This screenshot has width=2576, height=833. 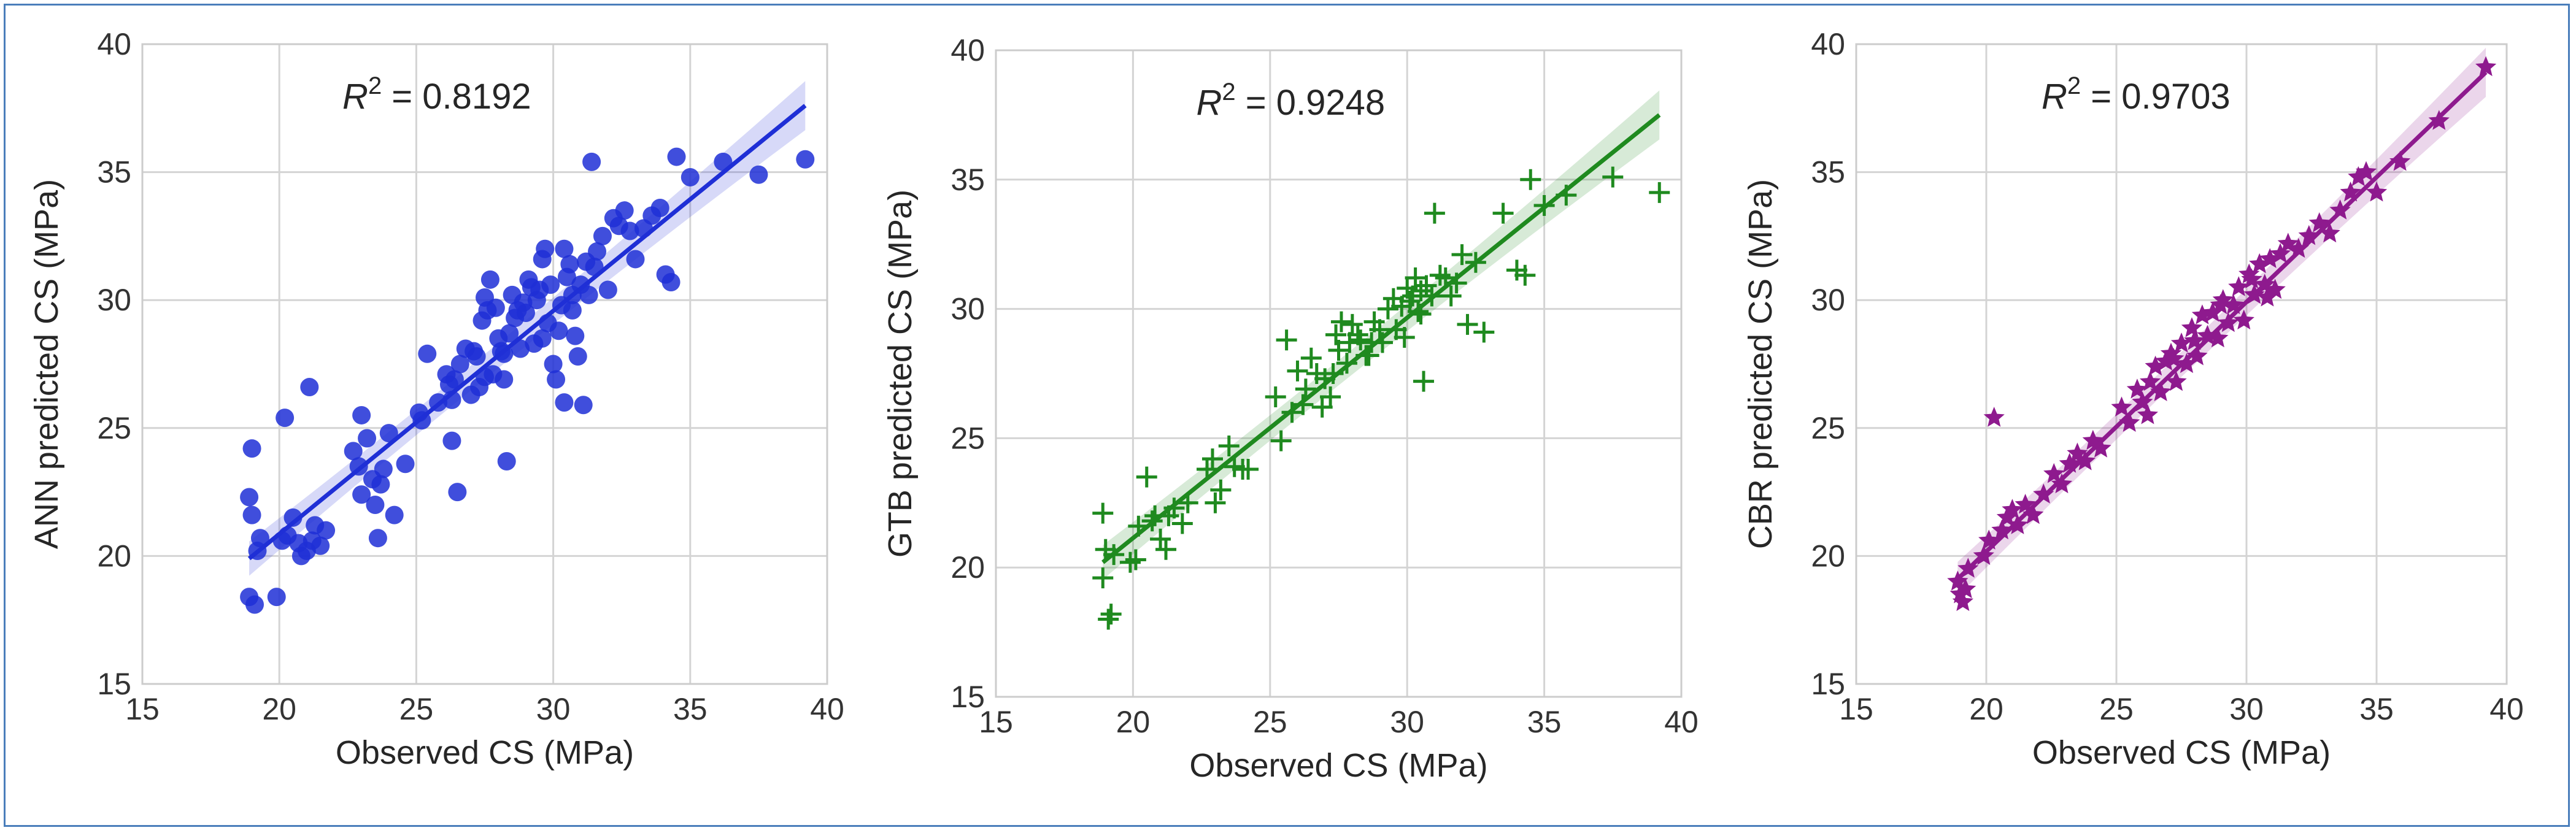 I want to click on r-squared-annotation: R2 = 0.9248, so click(x=1290, y=101).